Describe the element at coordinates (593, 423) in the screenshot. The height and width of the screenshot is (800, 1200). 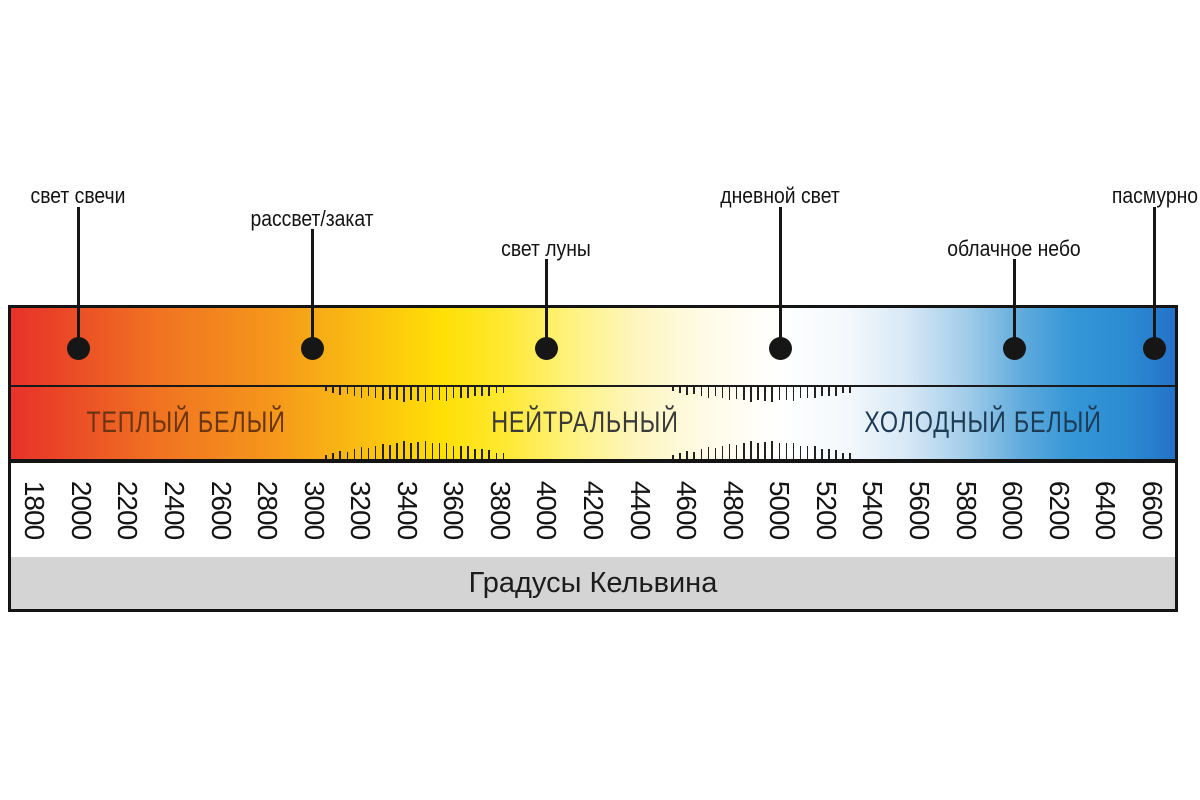
I see `zone-band: ТЕПЛЫЙ БЕЛЫЙ НЕЙТРАЛЬНЫЙ ХОЛОДНЫЙ БЕЛЫЙ` at that location.